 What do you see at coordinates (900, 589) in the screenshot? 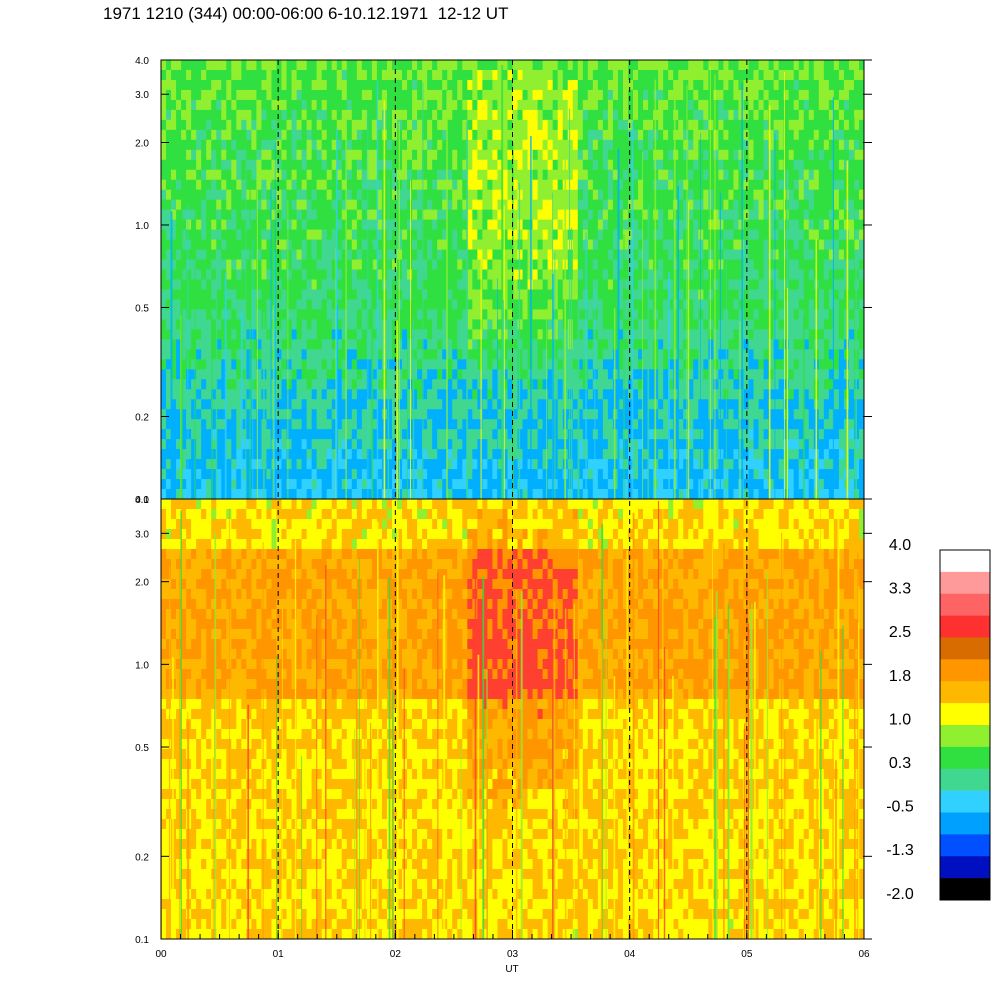
I see `colorbar-label: 3.3` at bounding box center [900, 589].